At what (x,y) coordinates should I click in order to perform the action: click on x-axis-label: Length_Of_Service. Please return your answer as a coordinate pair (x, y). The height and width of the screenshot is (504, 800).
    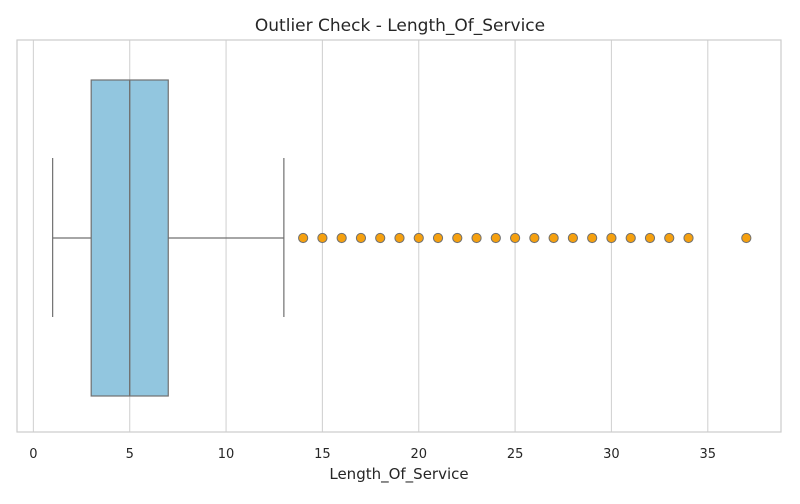
    Looking at the image, I should click on (398, 474).